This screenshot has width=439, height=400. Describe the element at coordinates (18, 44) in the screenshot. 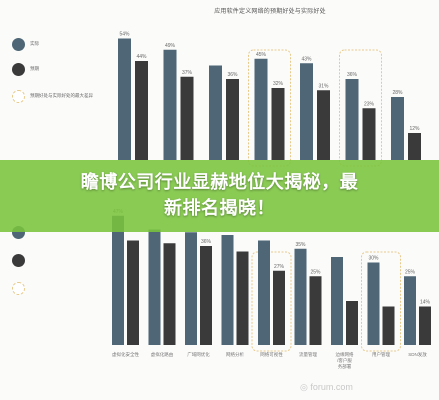

I see `legend-swatch-actual` at that location.